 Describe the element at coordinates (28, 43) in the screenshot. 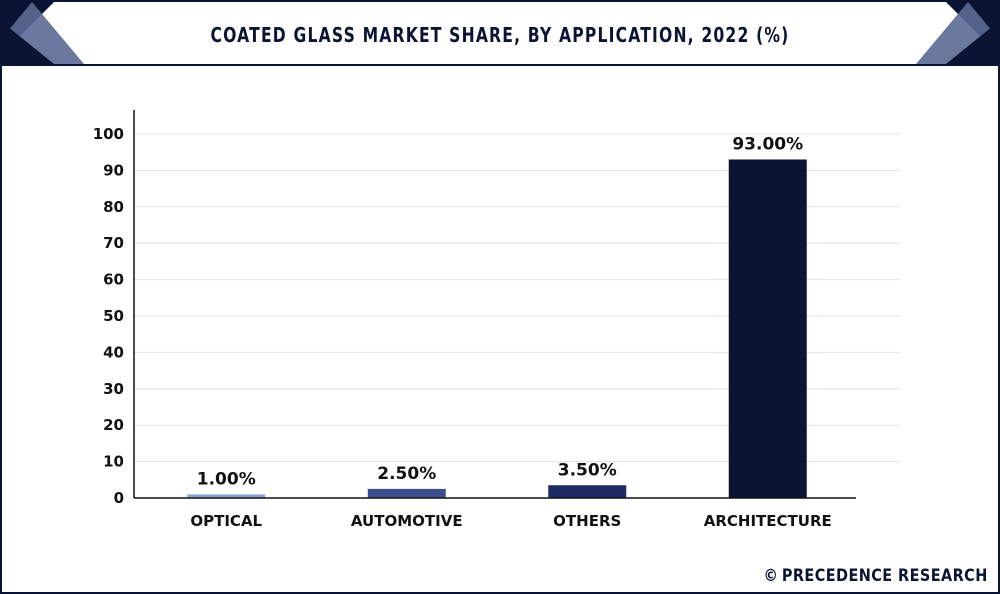

I see `banner-corner-left-bottom` at that location.